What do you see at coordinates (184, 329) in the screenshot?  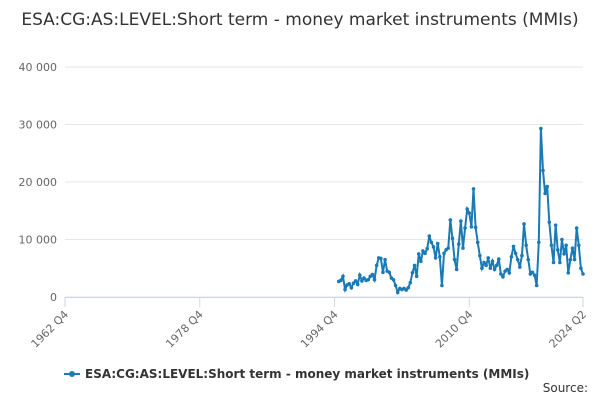 I see `x-tick-label: 1978 Q4` at bounding box center [184, 329].